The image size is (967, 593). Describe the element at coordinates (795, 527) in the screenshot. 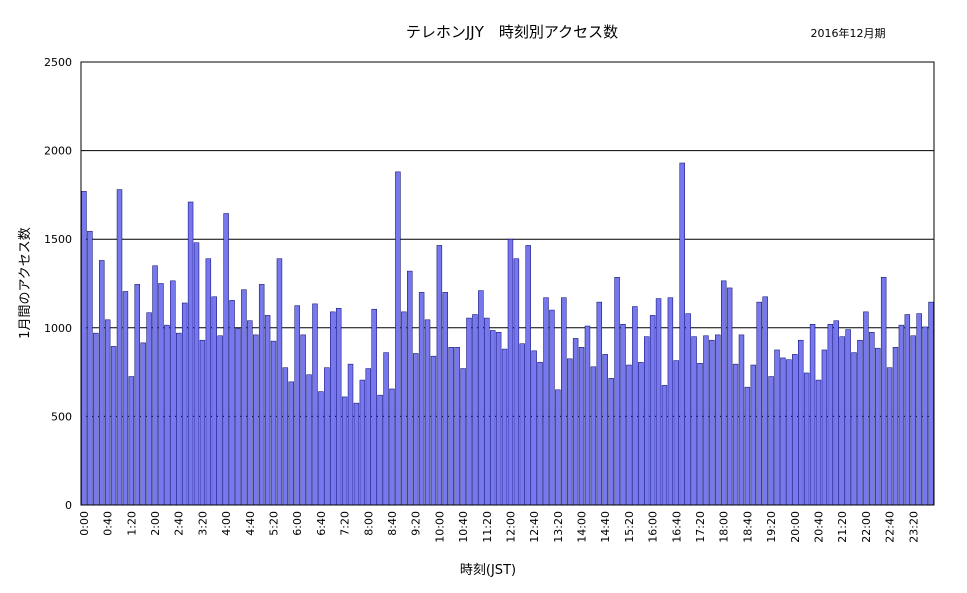

I see `x-tick-label: 20:00` at that location.